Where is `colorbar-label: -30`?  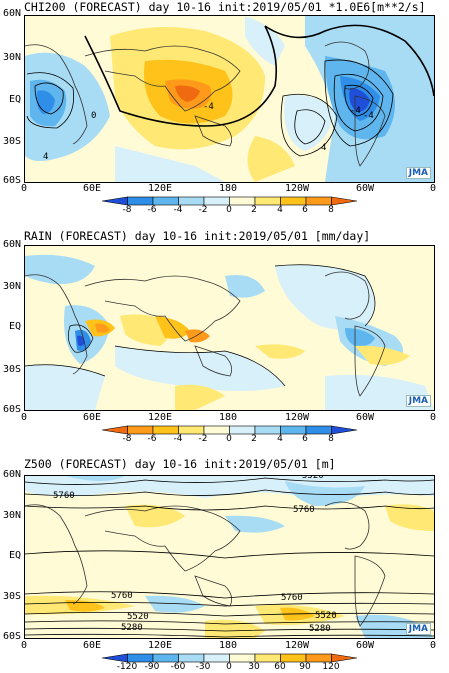 colorbar-label: -30 is located at coordinates (203, 667).